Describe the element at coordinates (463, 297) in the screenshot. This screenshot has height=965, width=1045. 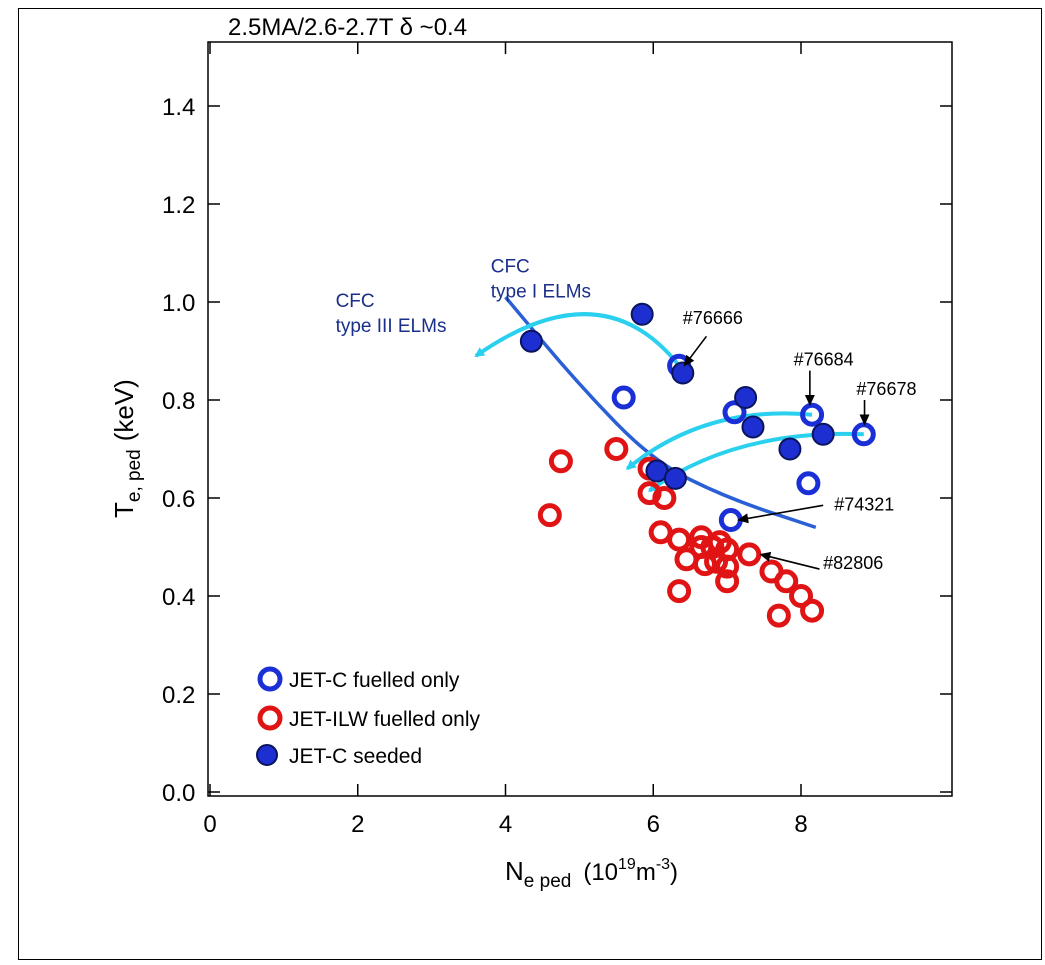
I see `regime-labels: CFC type I ELMs CFC type III ELMs` at that location.